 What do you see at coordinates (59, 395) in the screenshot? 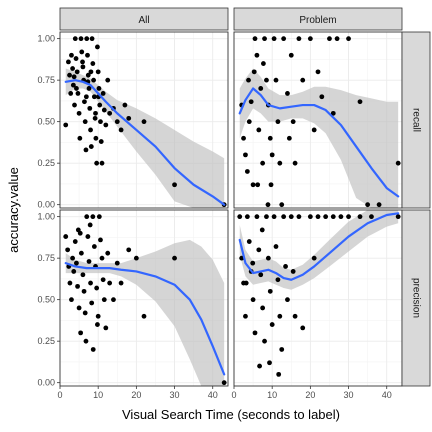
I see `x-tick-label: 0` at bounding box center [59, 395].